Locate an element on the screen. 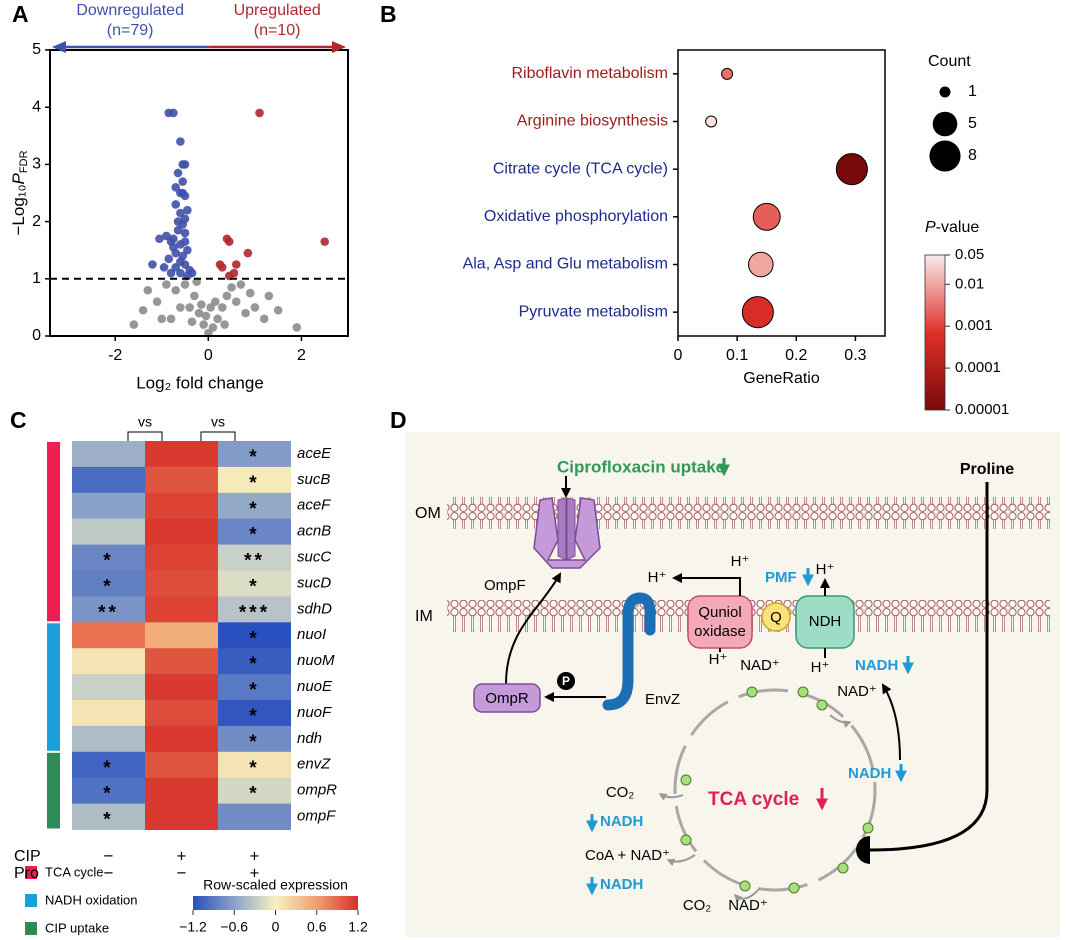  colorbar-tick-label: −0.6 is located at coordinates (234, 927).